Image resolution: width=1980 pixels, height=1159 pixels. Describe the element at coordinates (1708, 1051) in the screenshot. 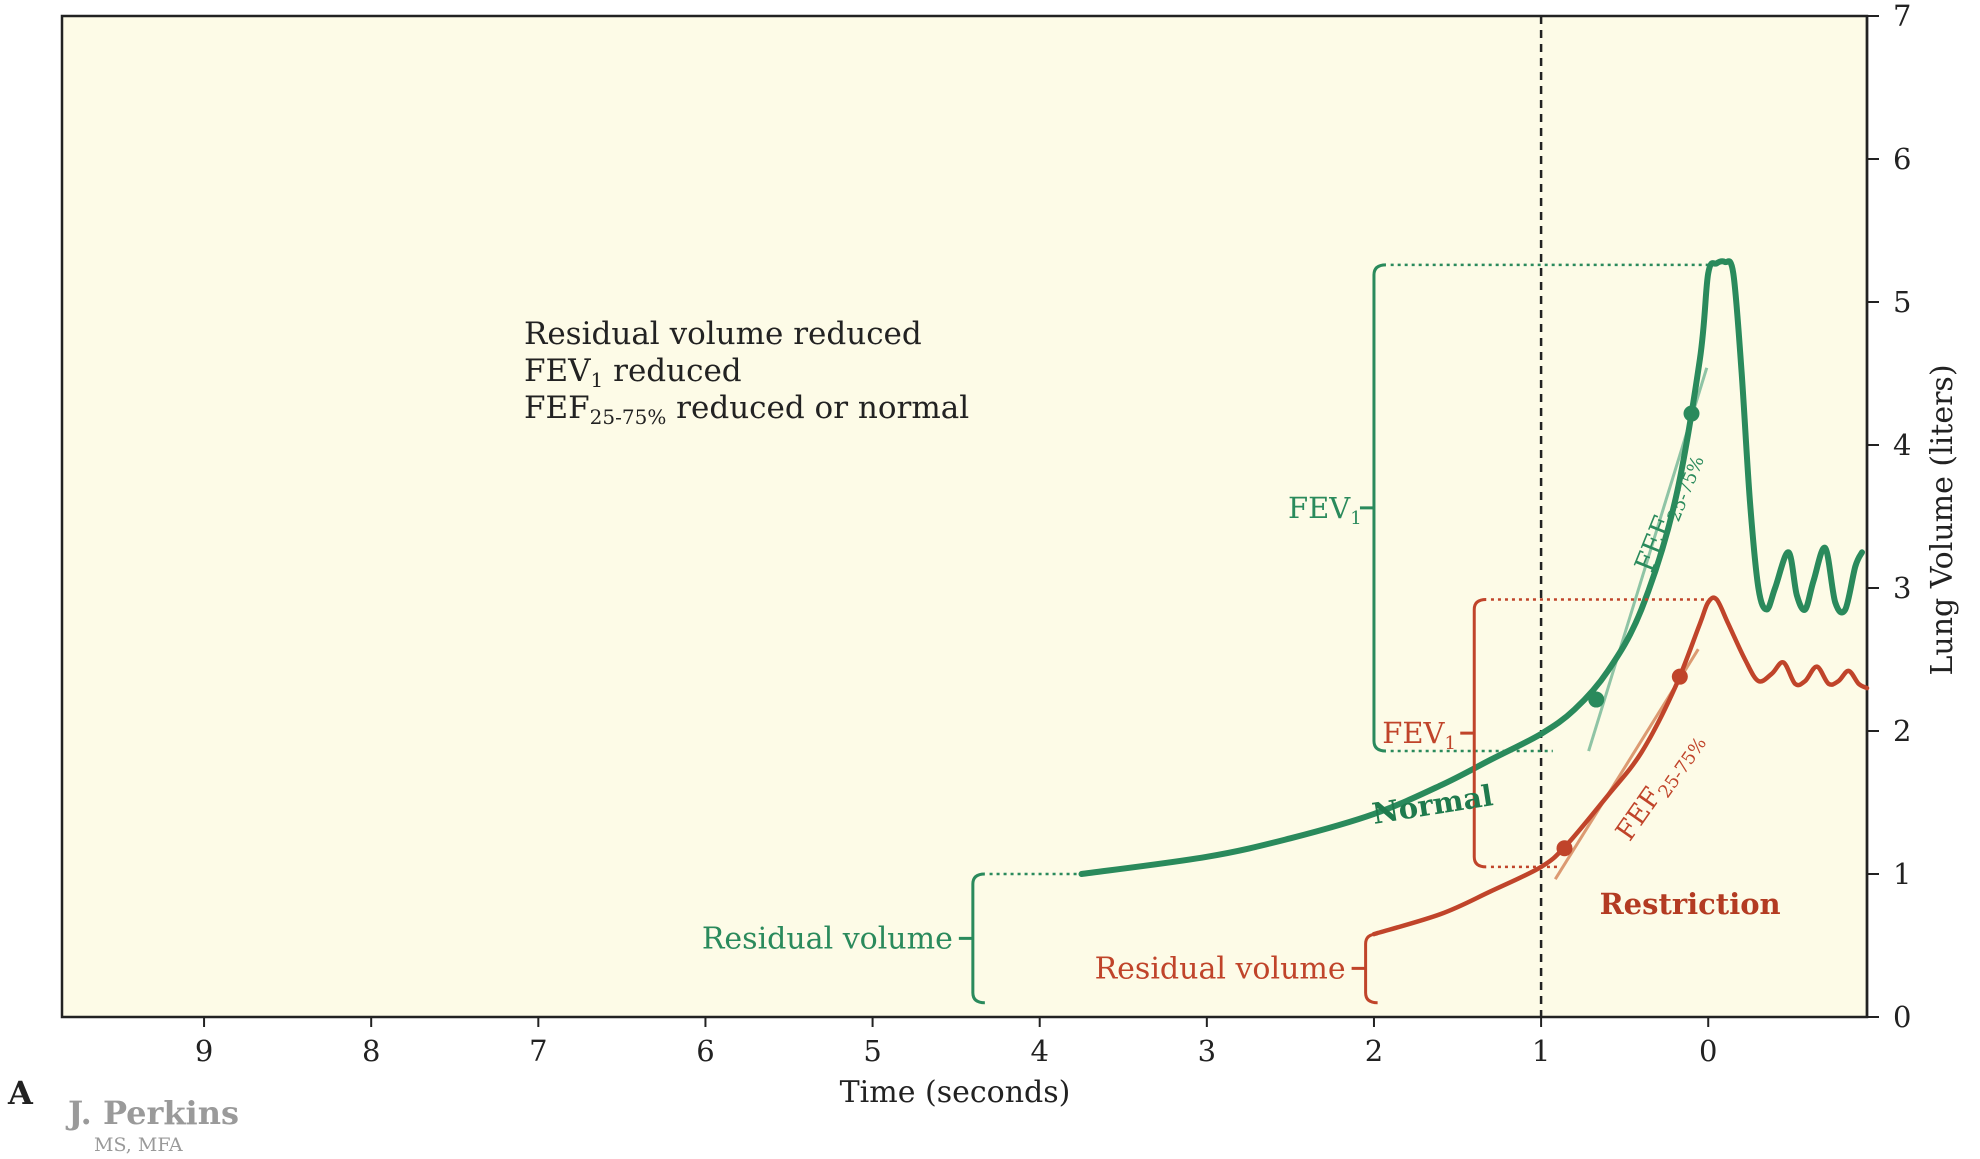

I see `x-tick-label: 0` at that location.